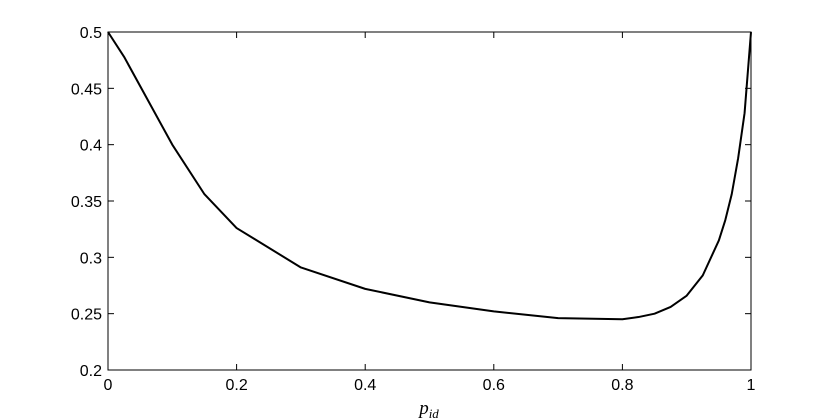 The image size is (830, 420). I want to click on y-tick-label: 0.45, so click(86, 89).